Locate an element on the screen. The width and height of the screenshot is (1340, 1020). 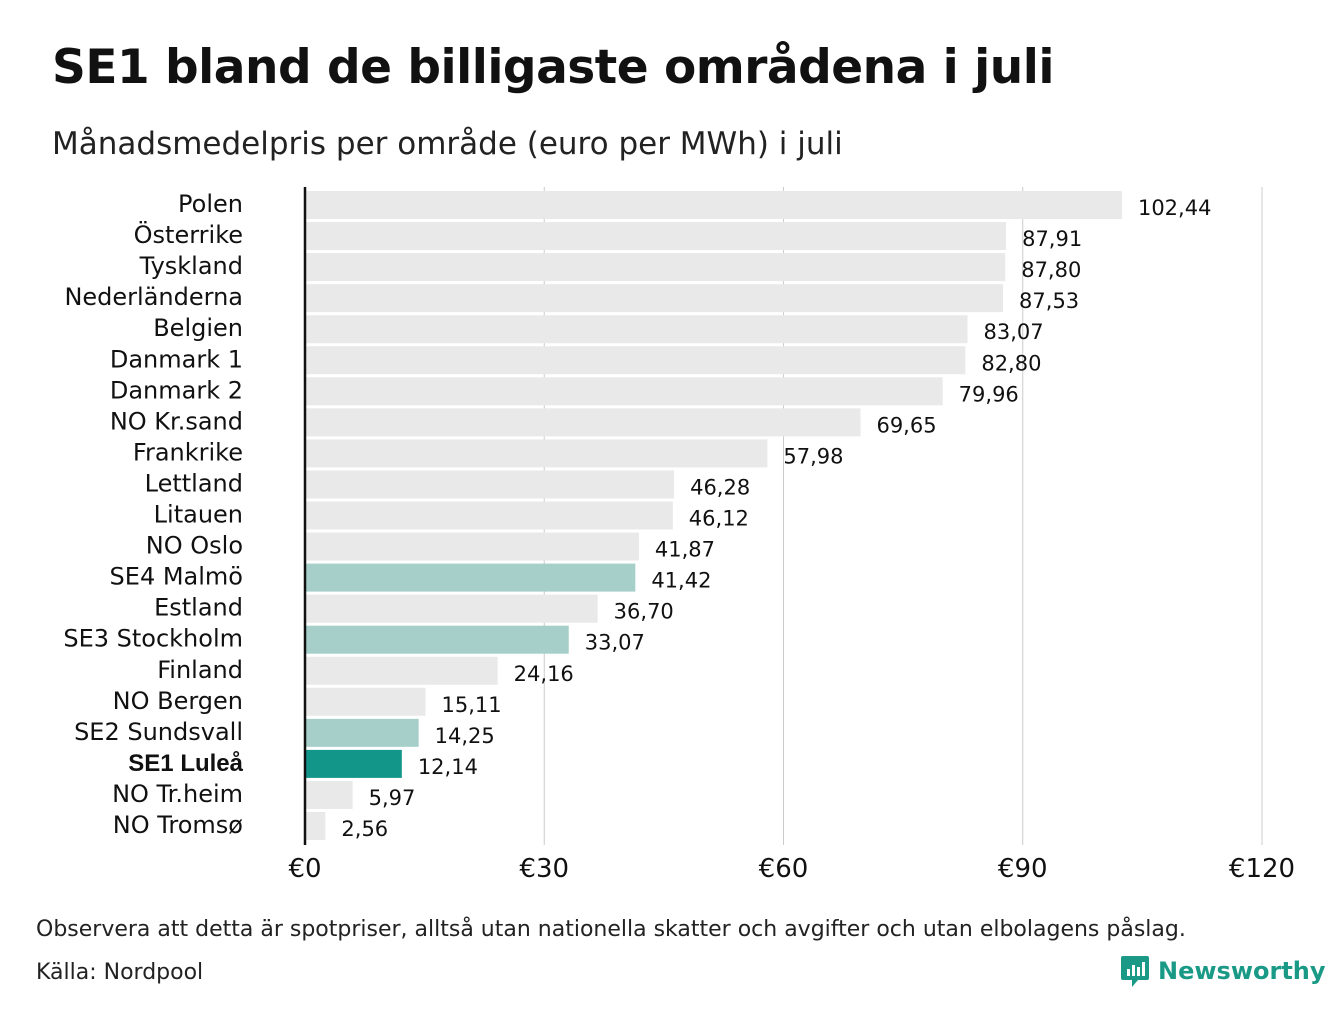
x-tick-label: €90 is located at coordinates (1023, 869).